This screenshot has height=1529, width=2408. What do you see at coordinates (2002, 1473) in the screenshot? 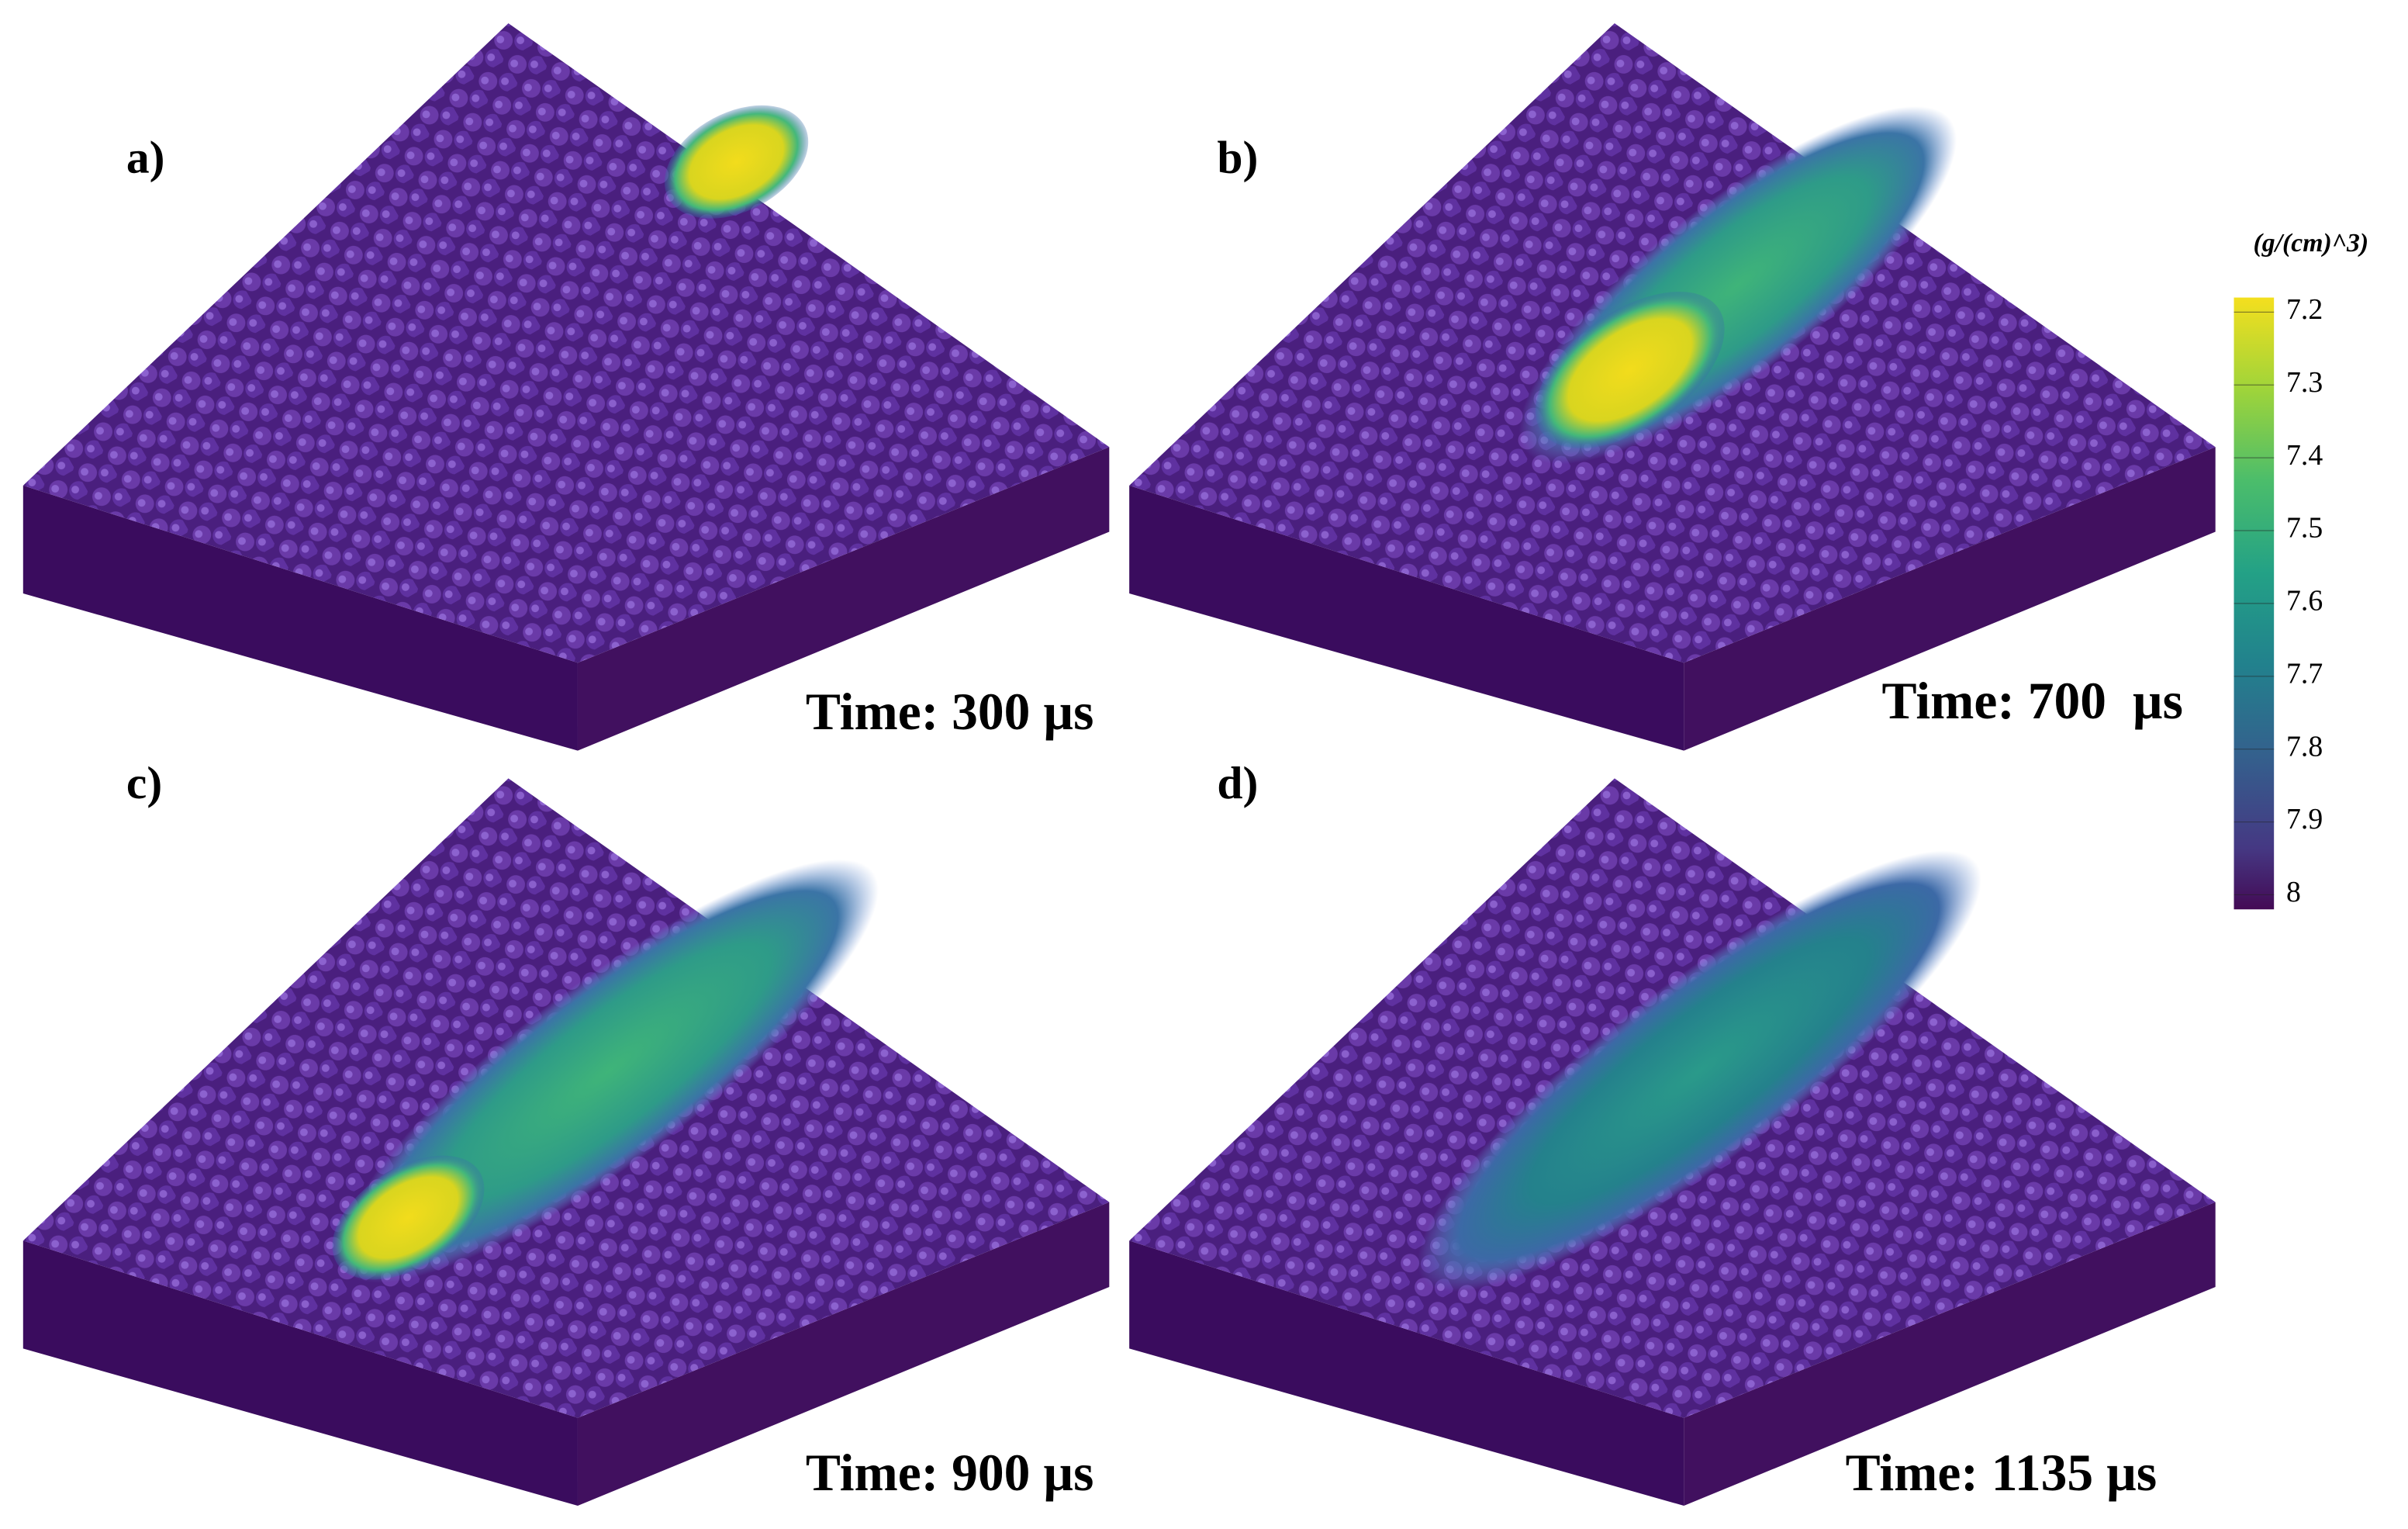
I see `time-label: Time: 1135 µs` at bounding box center [2002, 1473].